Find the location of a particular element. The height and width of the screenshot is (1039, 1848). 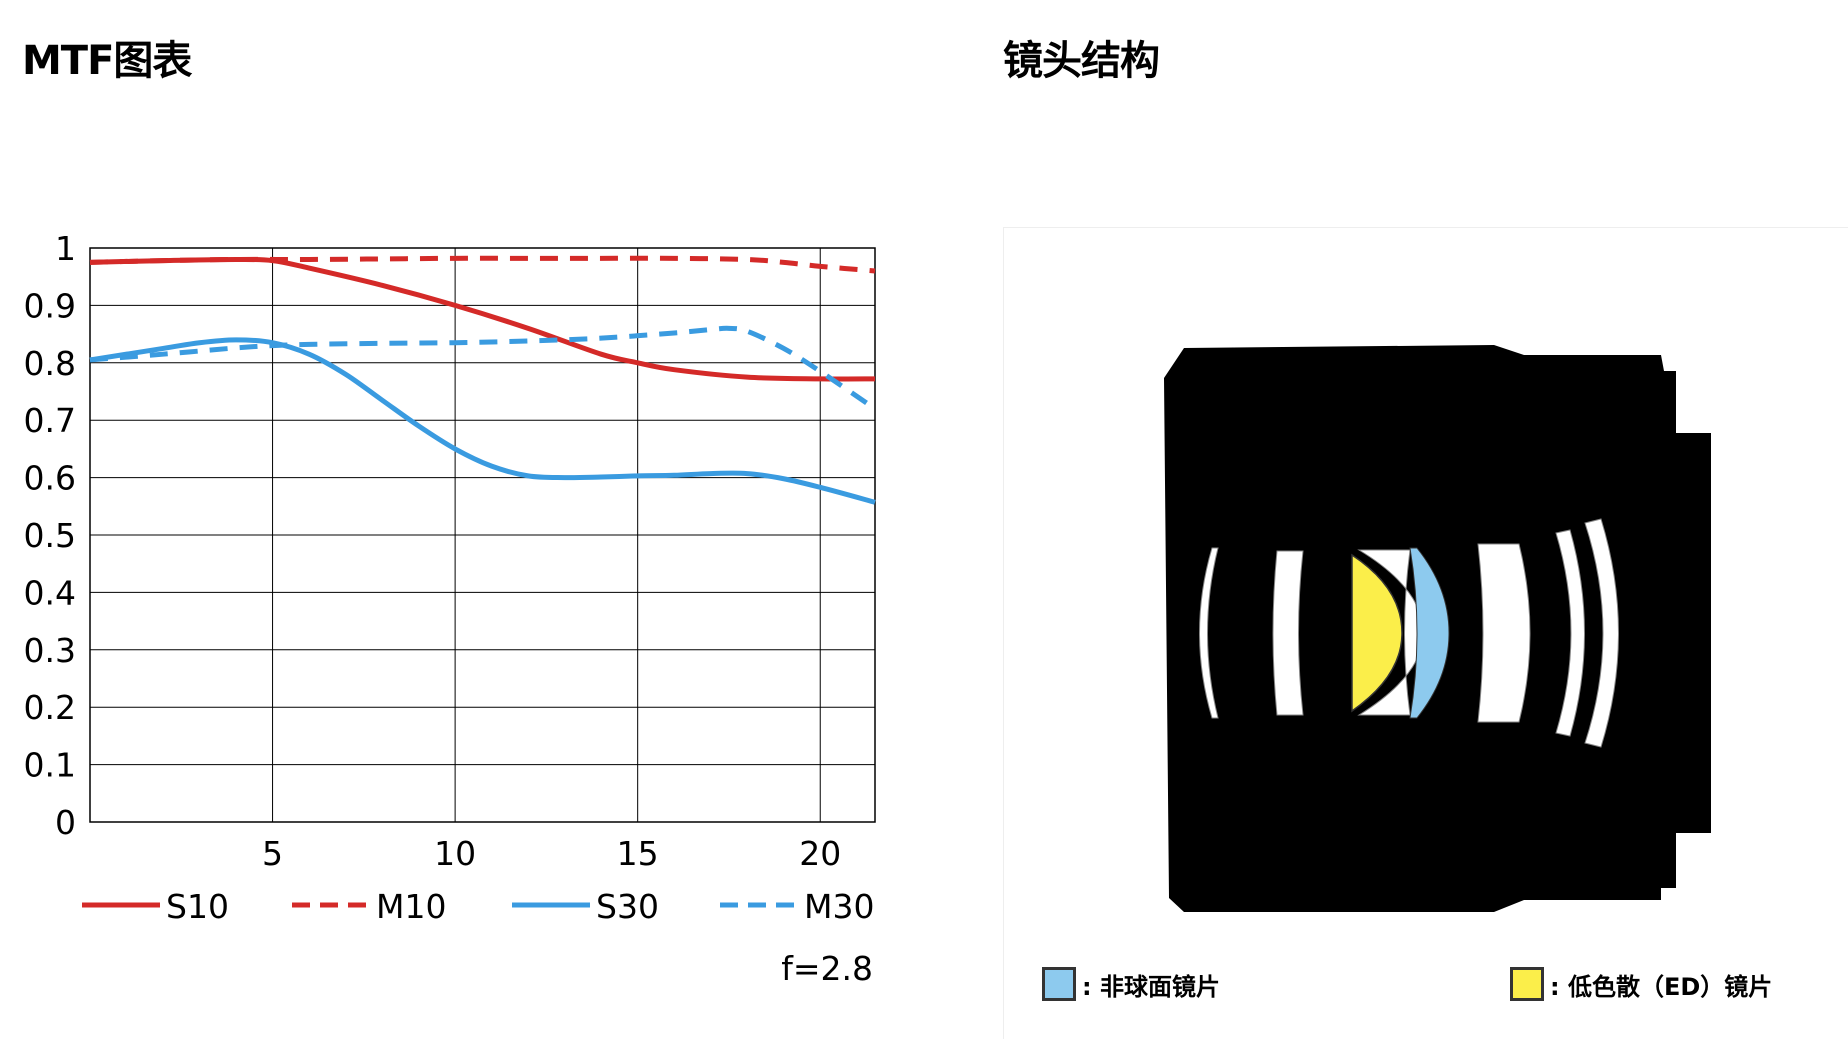

series-line-s10 is located at coordinates (482, 319).